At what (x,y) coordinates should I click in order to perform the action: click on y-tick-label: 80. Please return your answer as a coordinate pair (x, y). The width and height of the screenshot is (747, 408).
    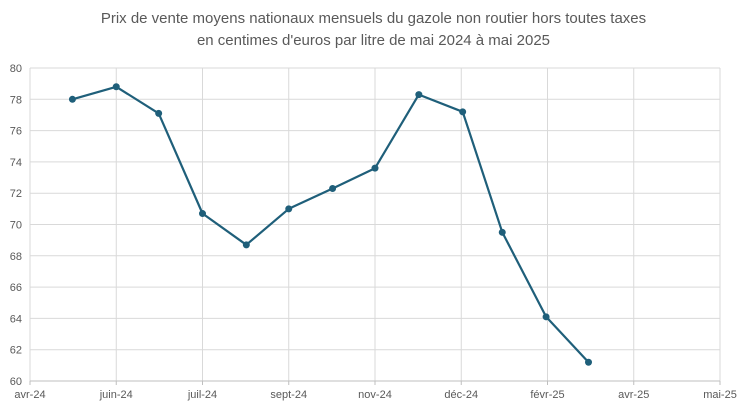
    Looking at the image, I should click on (16, 69).